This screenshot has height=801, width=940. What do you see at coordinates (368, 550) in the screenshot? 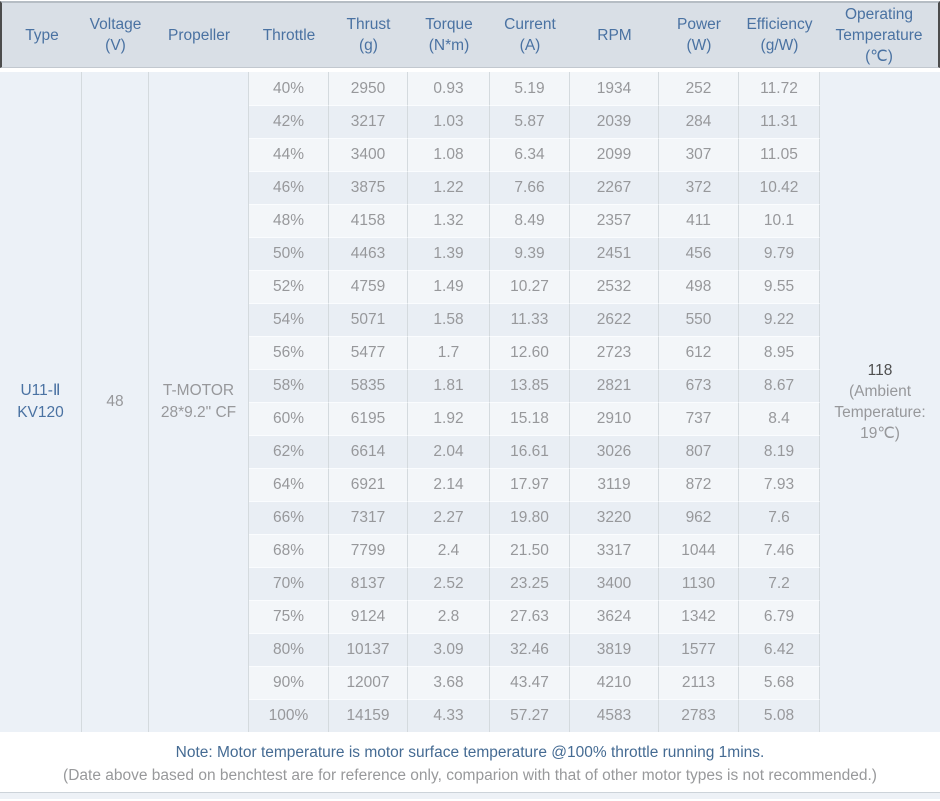
I see `cell-thrust: 7799` at bounding box center [368, 550].